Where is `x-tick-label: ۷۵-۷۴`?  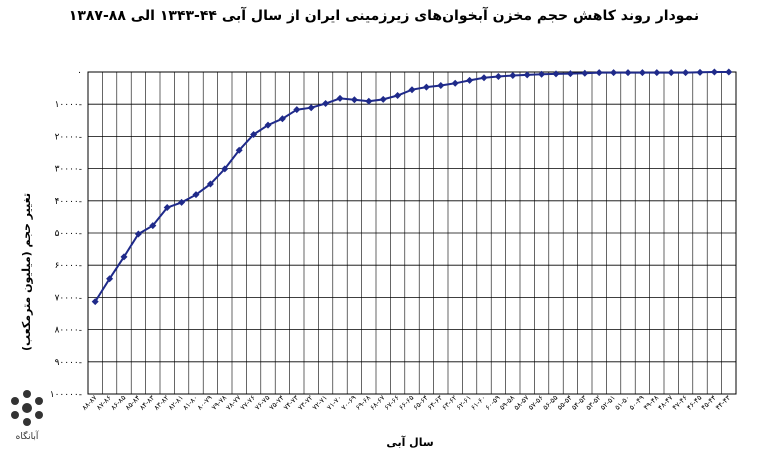 x-tick-label: ۷۵-۷۴ is located at coordinates (277, 403).